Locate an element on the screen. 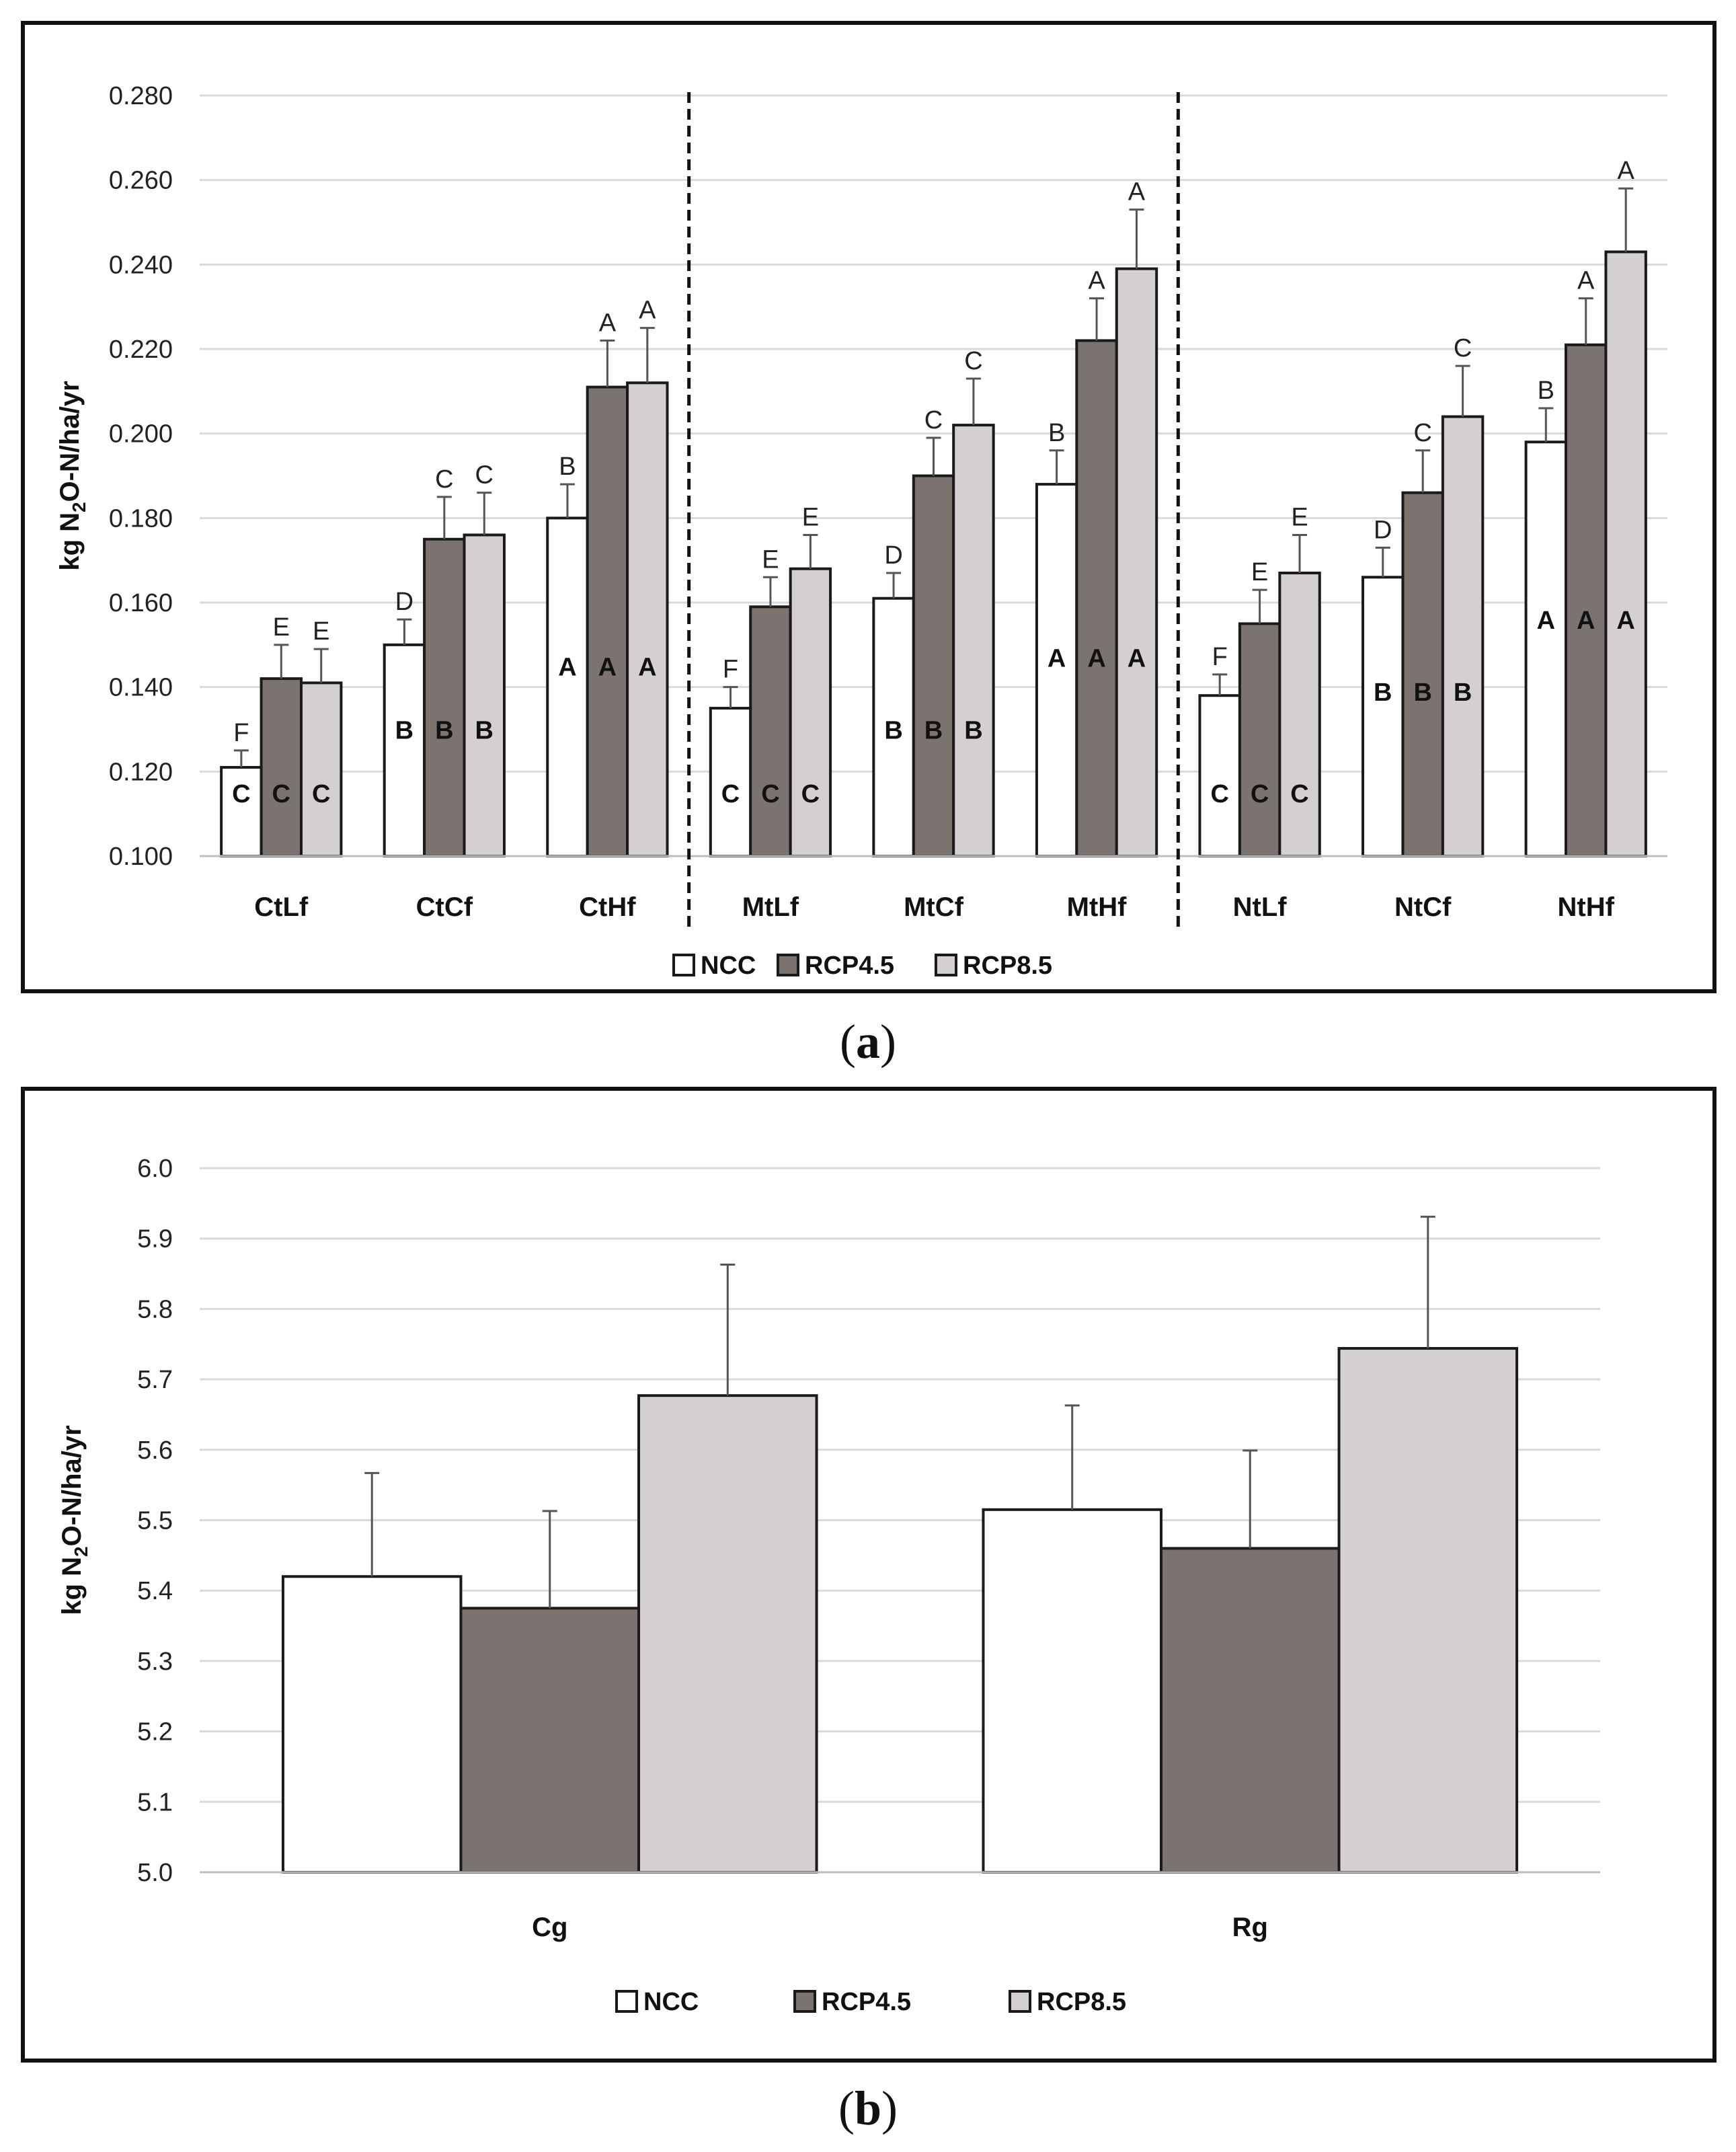  bar-rcp45-cthf is located at coordinates (607, 621).